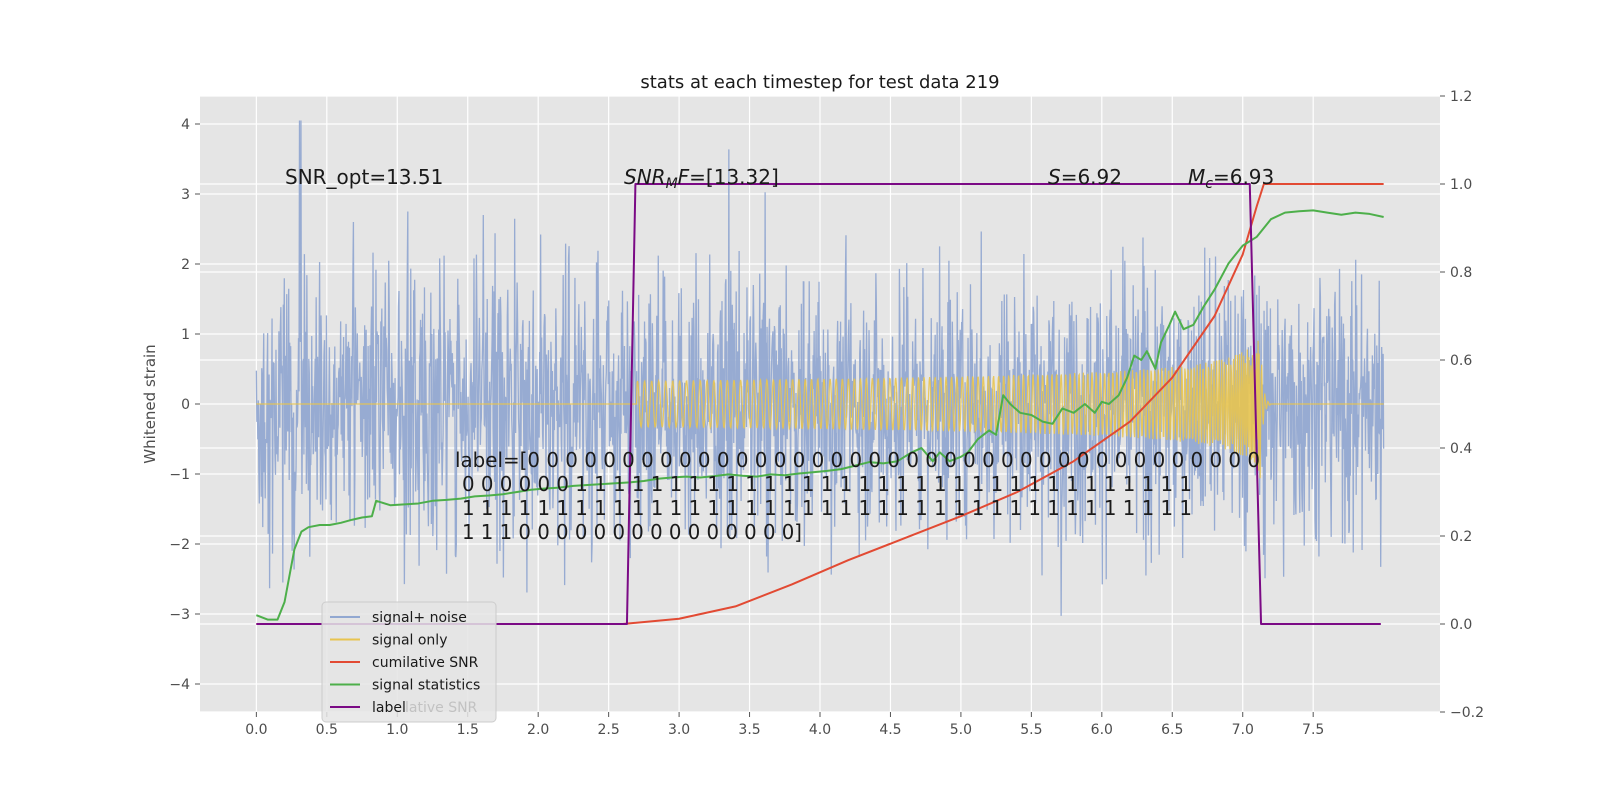 This screenshot has height=800, width=1600. What do you see at coordinates (468, 730) in the screenshot?
I see `x-tick-label: 1.5` at bounding box center [468, 730].